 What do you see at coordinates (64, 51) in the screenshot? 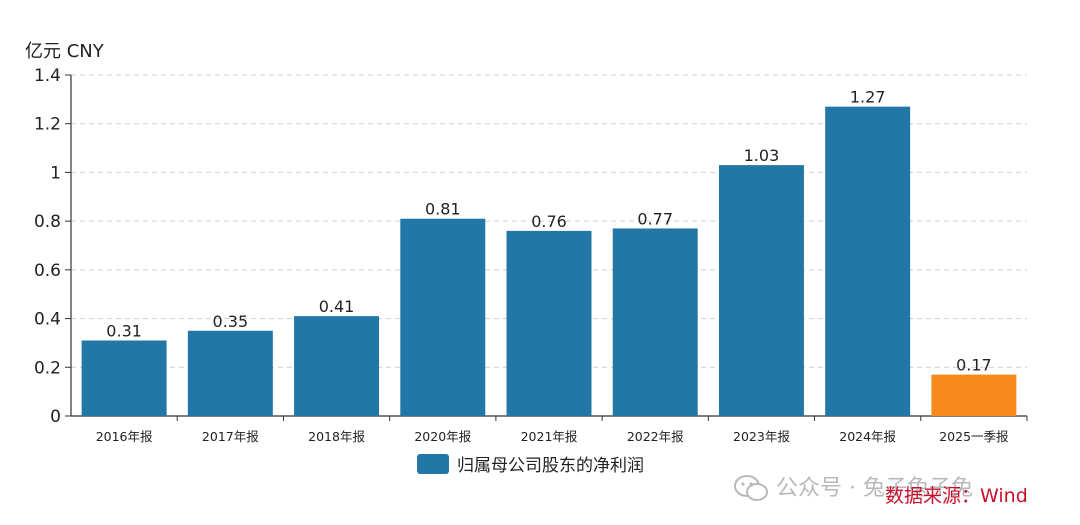
I see `y-axis-unit-label: 亿元 CNY` at bounding box center [64, 51].